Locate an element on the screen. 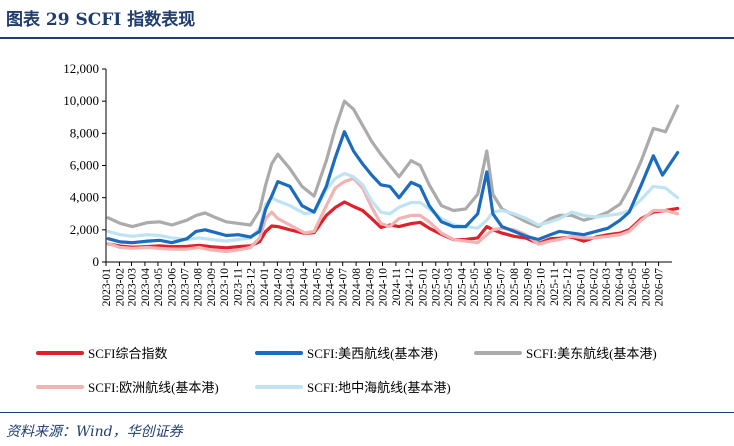 Image resolution: width=734 pixels, height=446 pixels. x-tick-label: 2025-05 is located at coordinates (475, 287).